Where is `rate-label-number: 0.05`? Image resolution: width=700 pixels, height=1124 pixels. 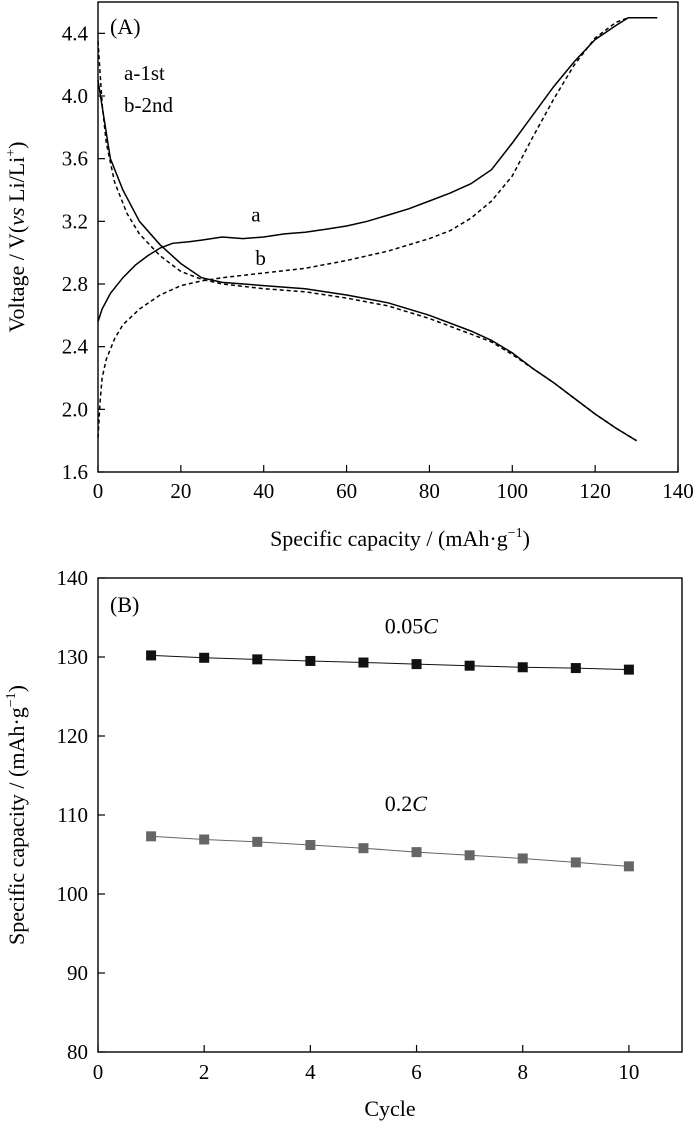
rate-label-number: 0.05 is located at coordinates (404, 625).